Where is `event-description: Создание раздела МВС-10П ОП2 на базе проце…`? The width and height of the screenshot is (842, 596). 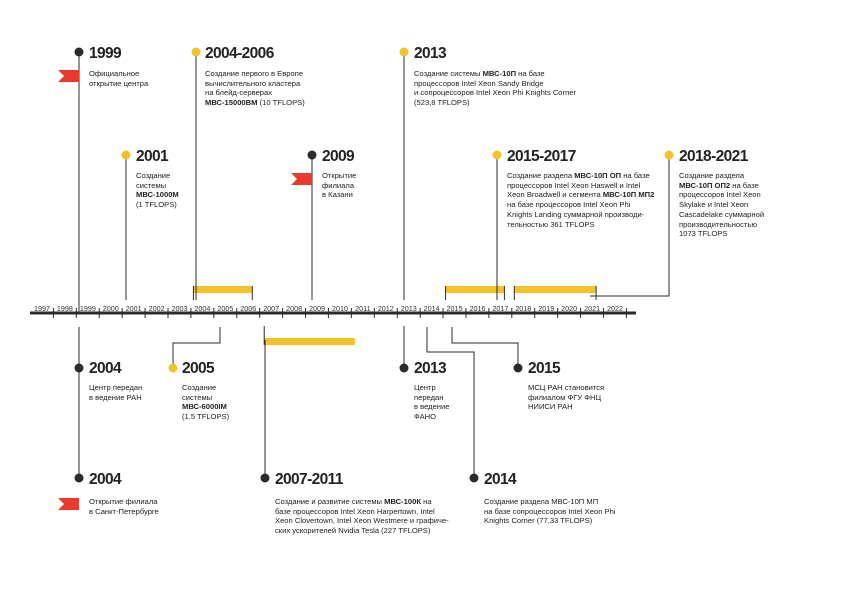
event-description: Создание раздела МВС-10П ОП2 на базе проце… is located at coordinates (721, 205).